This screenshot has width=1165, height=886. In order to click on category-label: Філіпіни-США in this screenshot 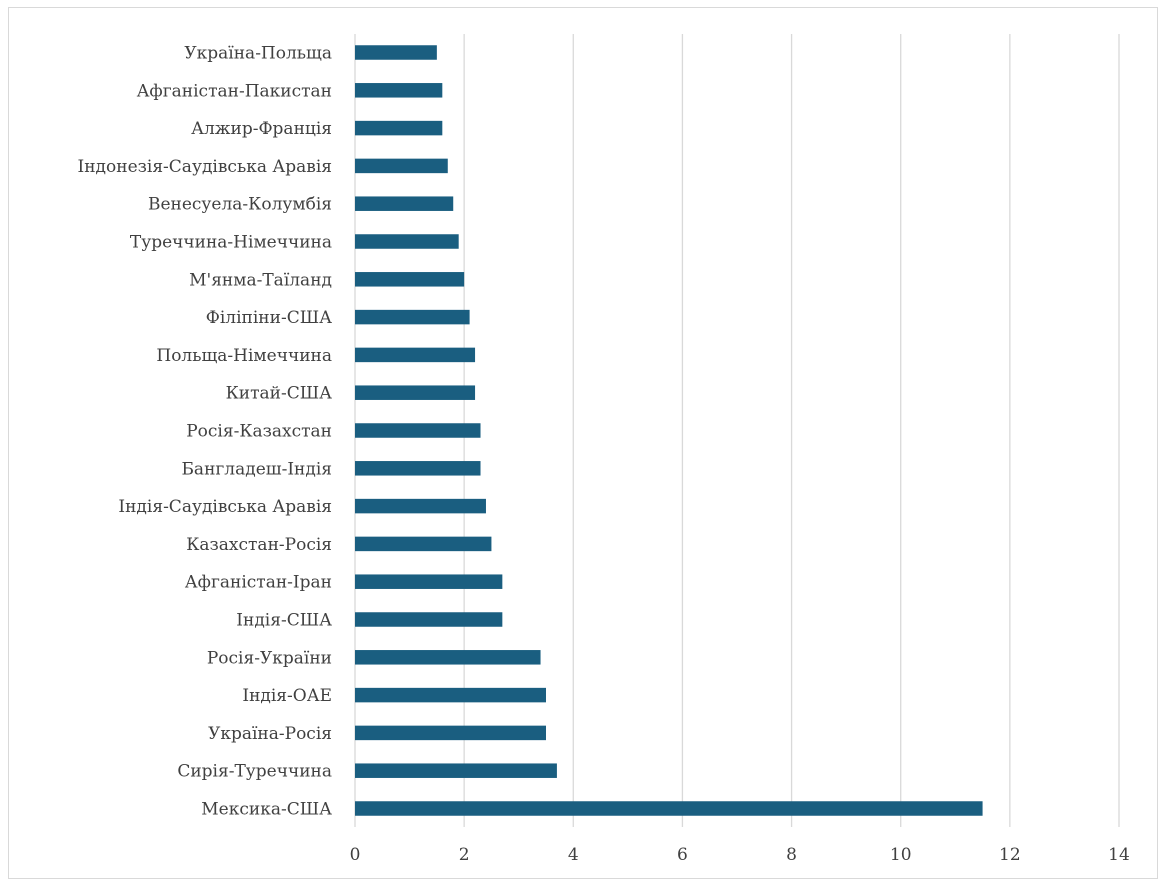, I will do `click(269, 318)`.